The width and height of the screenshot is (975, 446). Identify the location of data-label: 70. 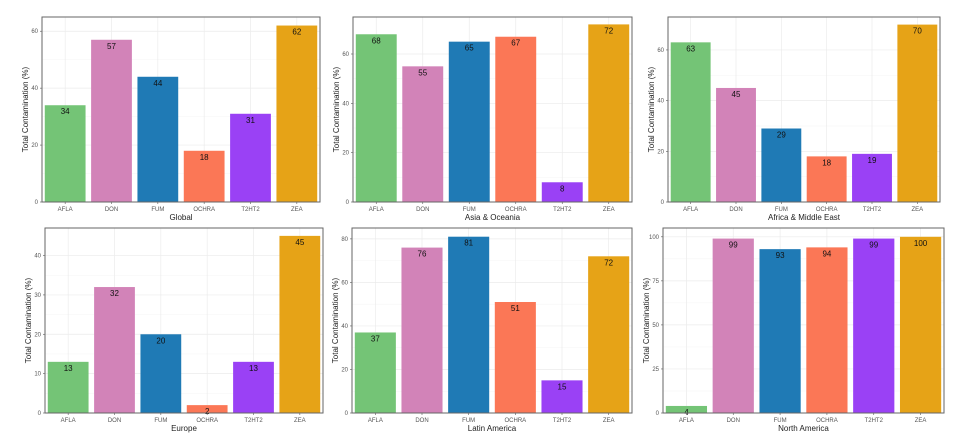
(917, 31).